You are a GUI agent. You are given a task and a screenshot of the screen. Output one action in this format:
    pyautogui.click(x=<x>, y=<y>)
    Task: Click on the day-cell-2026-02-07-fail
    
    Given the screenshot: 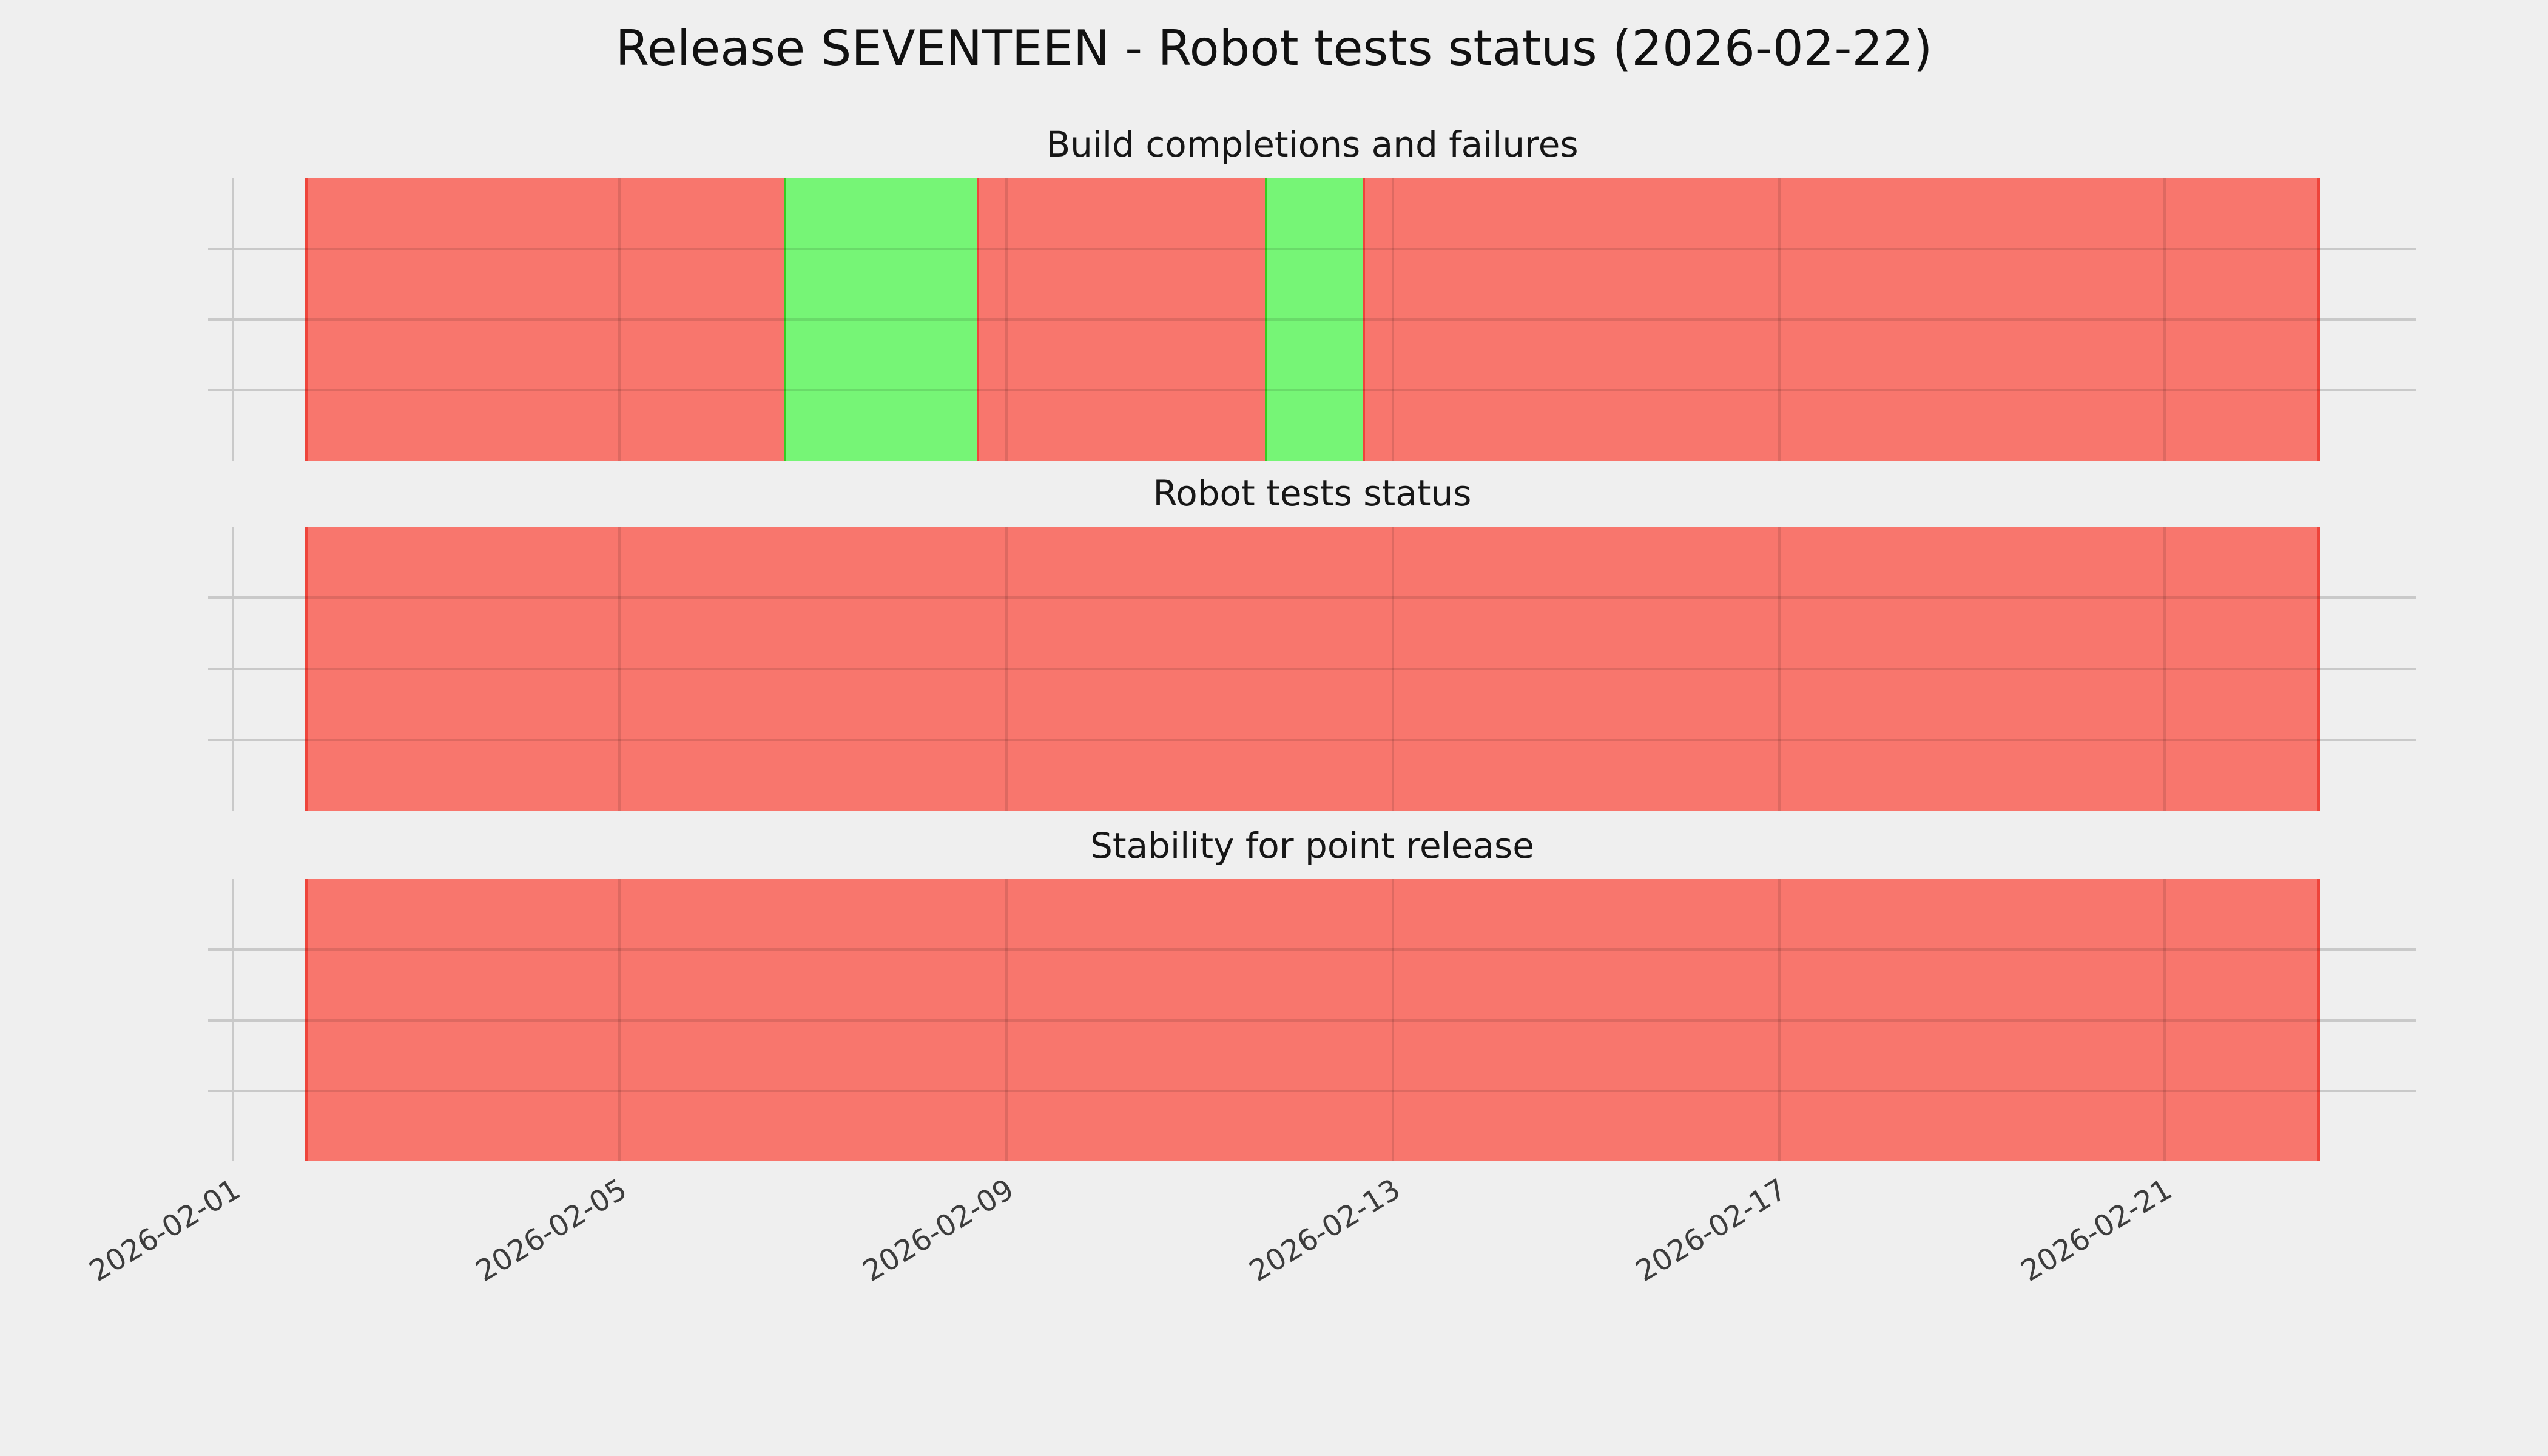 What is the action you would take?
    pyautogui.click(x=834, y=669)
    